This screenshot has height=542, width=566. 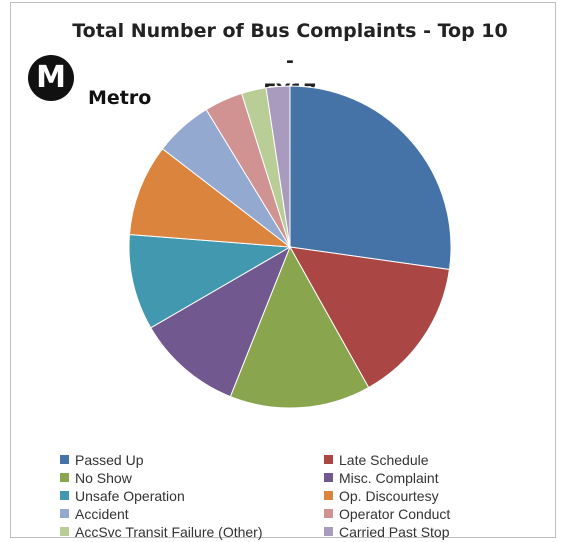 I want to click on legend-item: Late Schedule, so click(x=376, y=460).